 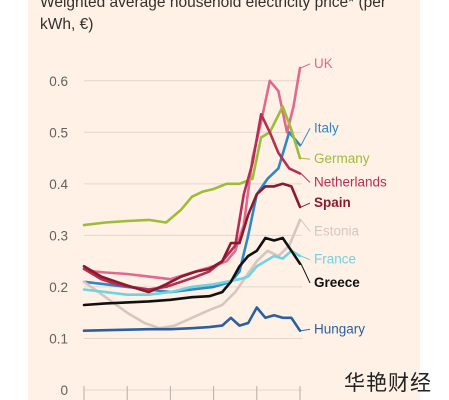 I want to click on y-tick-label: 0.3, so click(x=58, y=235).